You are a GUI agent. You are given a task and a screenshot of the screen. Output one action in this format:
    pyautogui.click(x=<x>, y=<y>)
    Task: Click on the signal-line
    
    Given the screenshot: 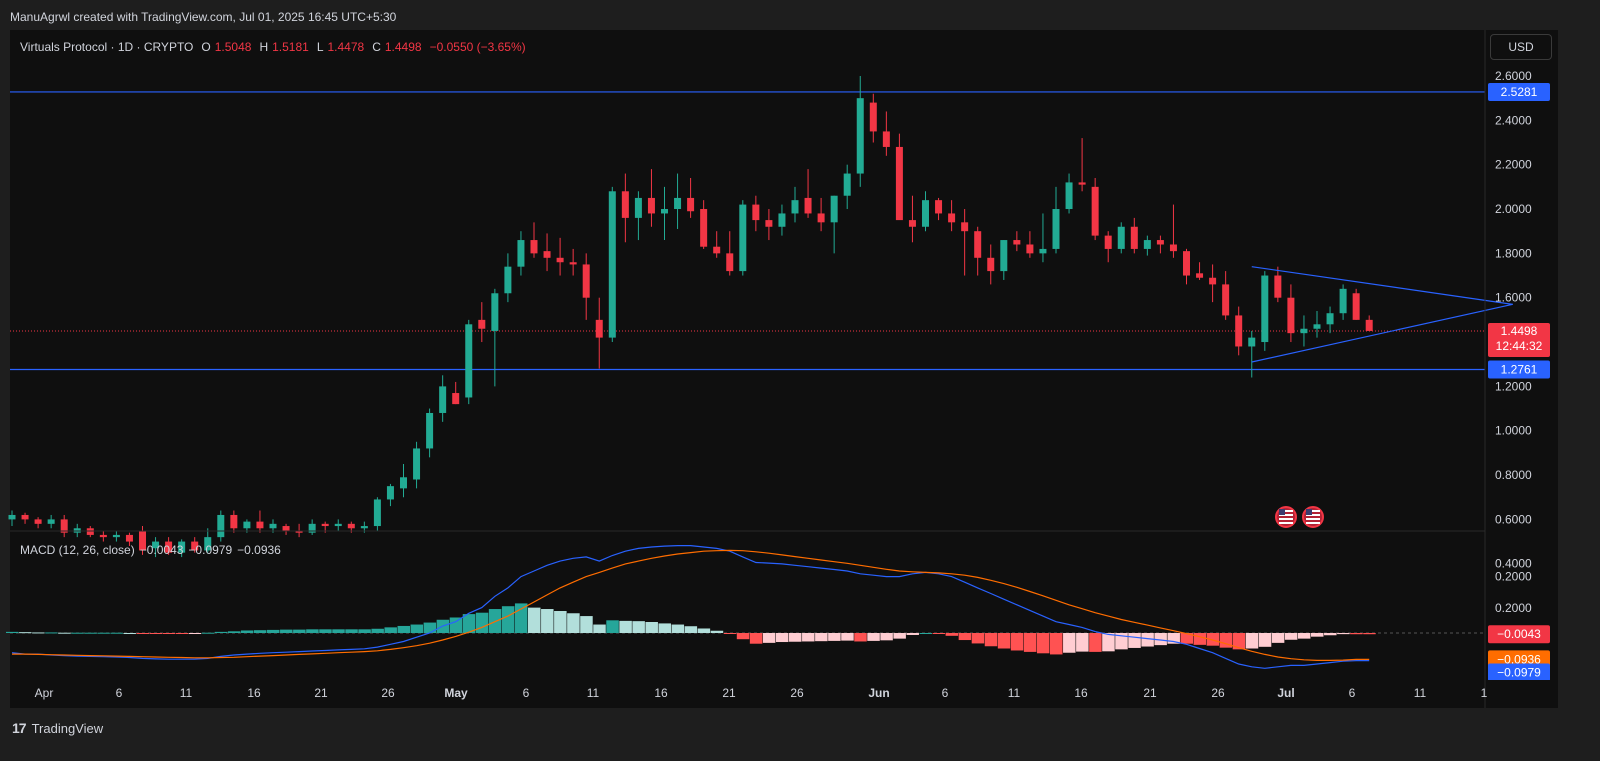 What is the action you would take?
    pyautogui.click(x=691, y=605)
    